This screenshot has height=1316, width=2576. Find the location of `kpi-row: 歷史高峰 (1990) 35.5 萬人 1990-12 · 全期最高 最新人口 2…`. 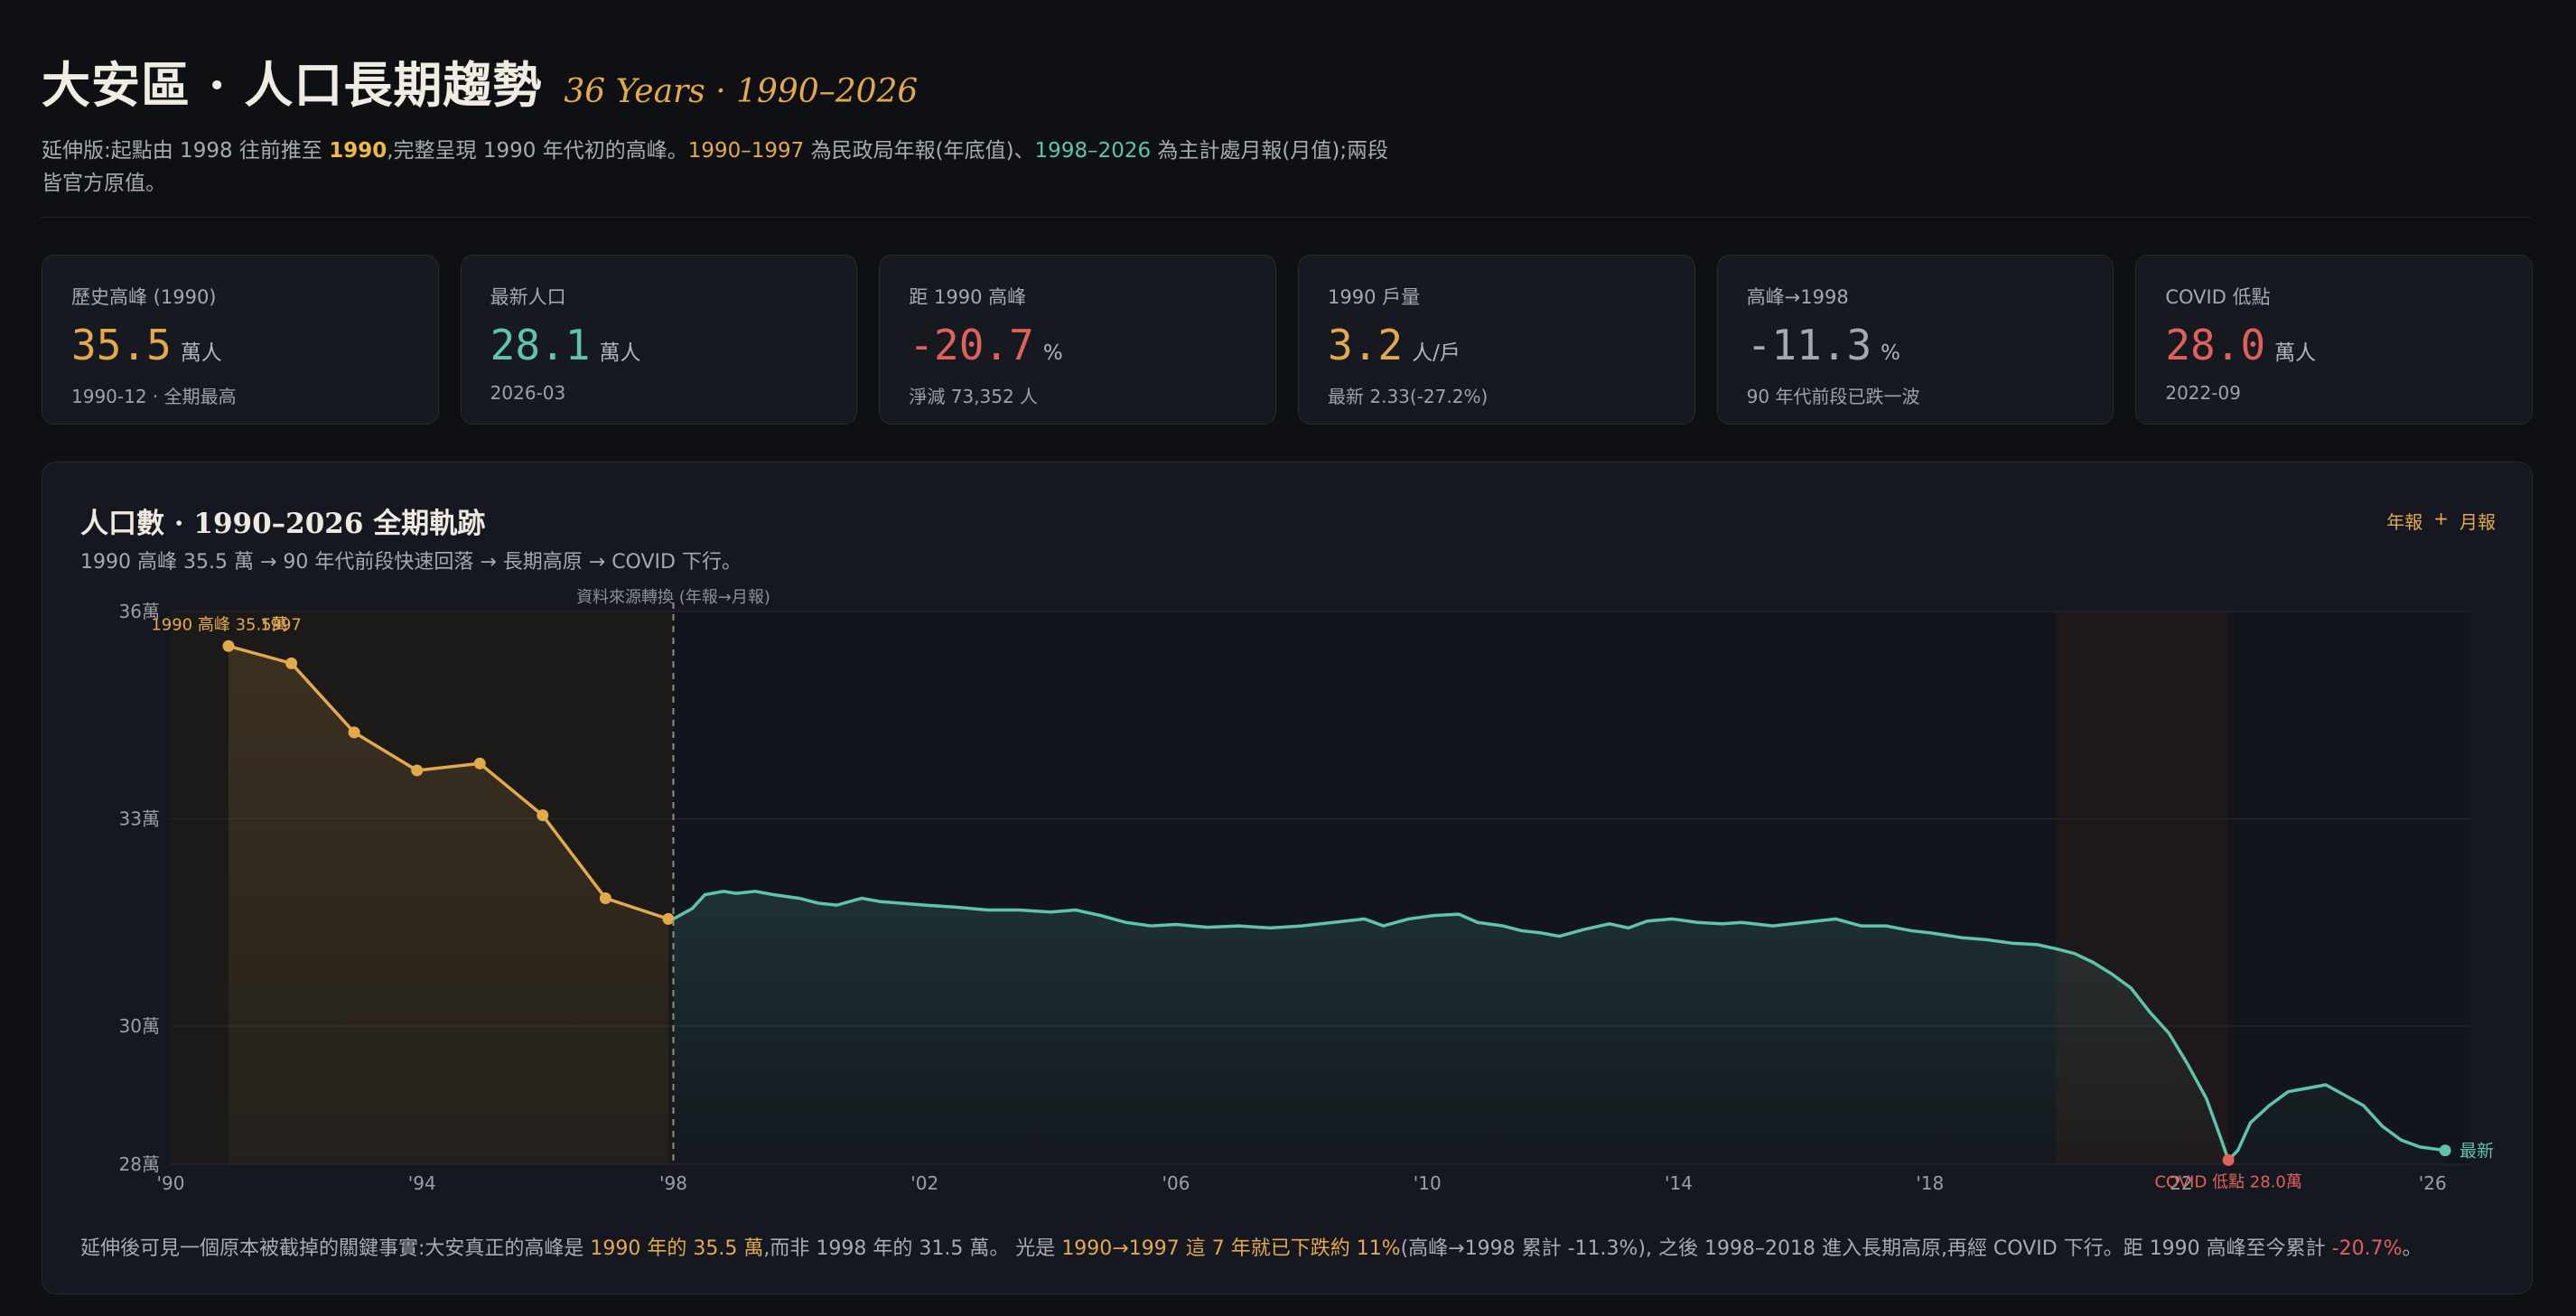

kpi-row: 歷史高峰 (1990) 35.5 萬人 1990-12 · 全期最高 最新人口 2… is located at coordinates (1288, 340).